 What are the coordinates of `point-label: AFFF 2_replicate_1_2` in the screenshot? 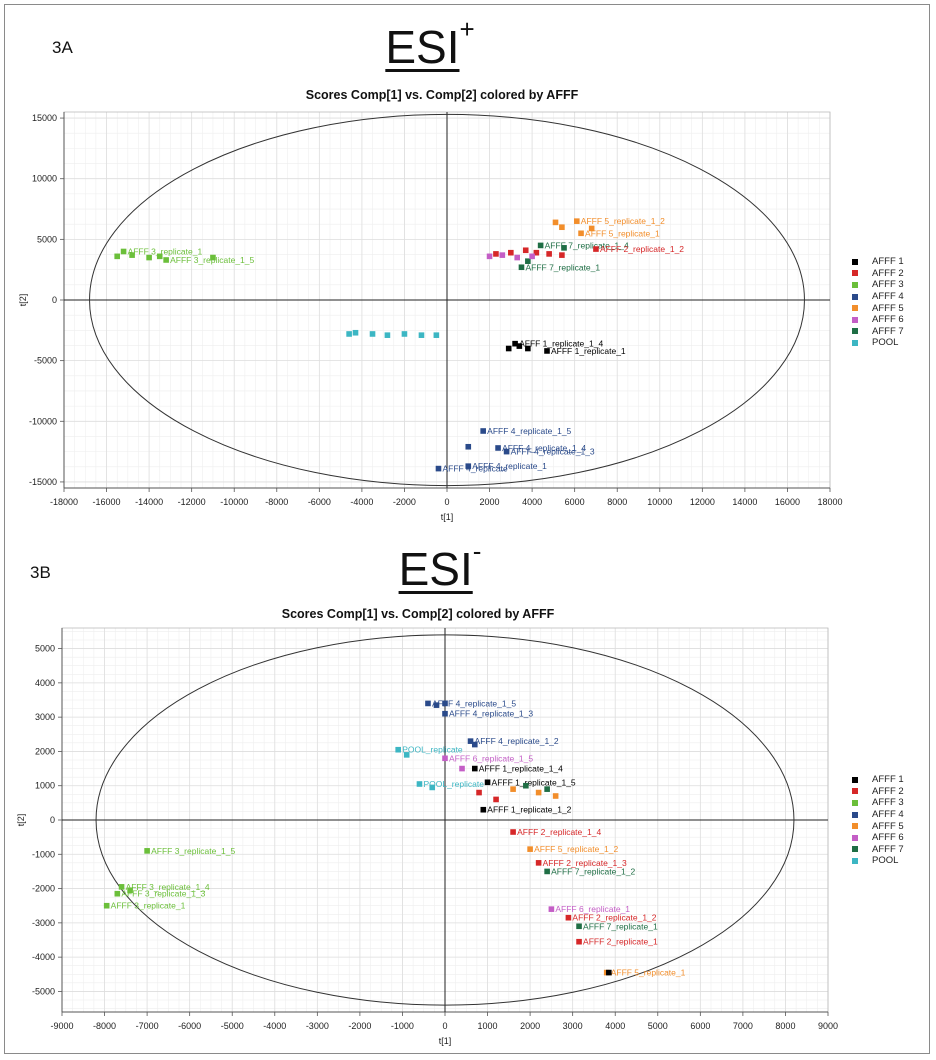 It's located at (614, 918).